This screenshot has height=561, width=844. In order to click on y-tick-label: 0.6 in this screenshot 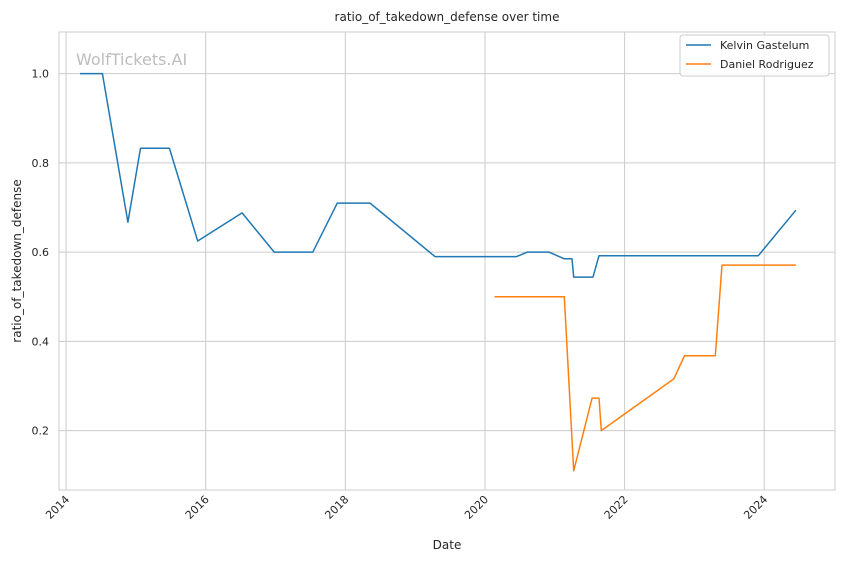, I will do `click(41, 252)`.